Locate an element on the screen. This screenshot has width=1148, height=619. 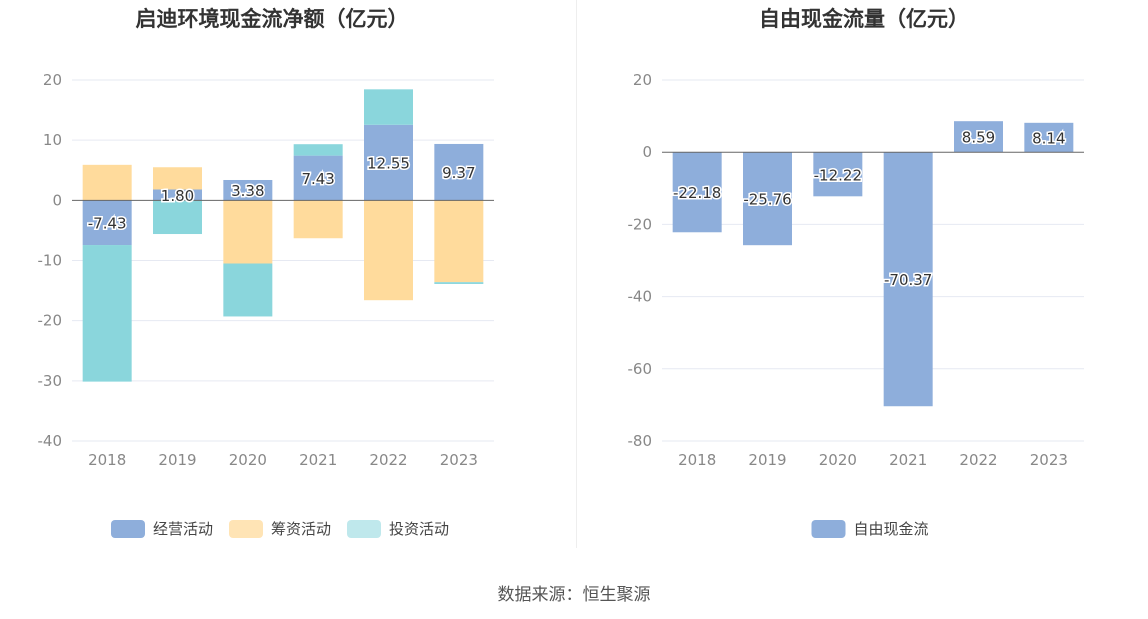
data-label: 12.55 is located at coordinates (388, 164).